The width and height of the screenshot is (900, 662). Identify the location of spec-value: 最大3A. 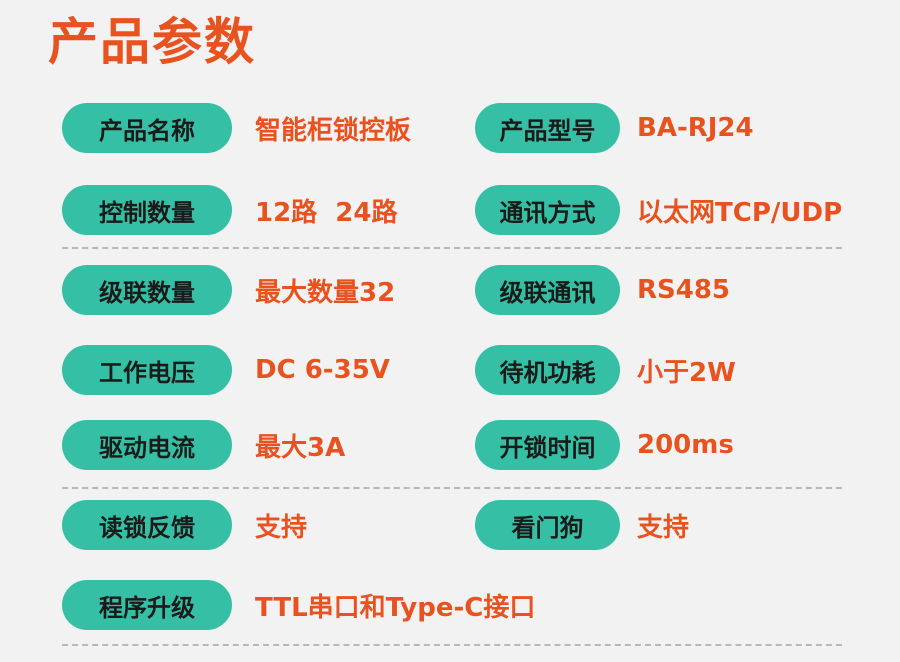
(300, 447).